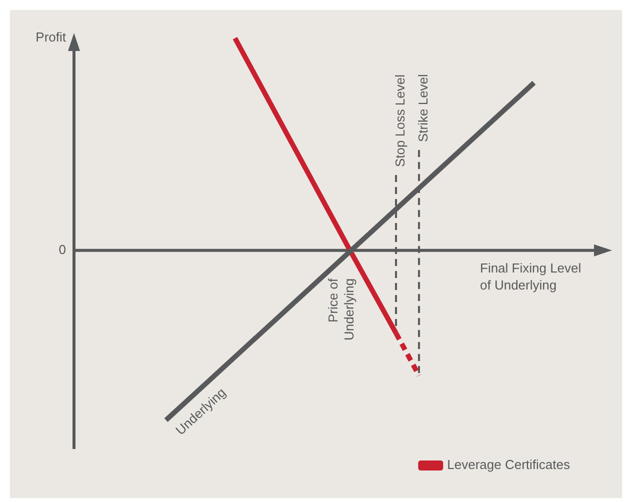  I want to click on y-axis-title: Profit, so click(51, 37).